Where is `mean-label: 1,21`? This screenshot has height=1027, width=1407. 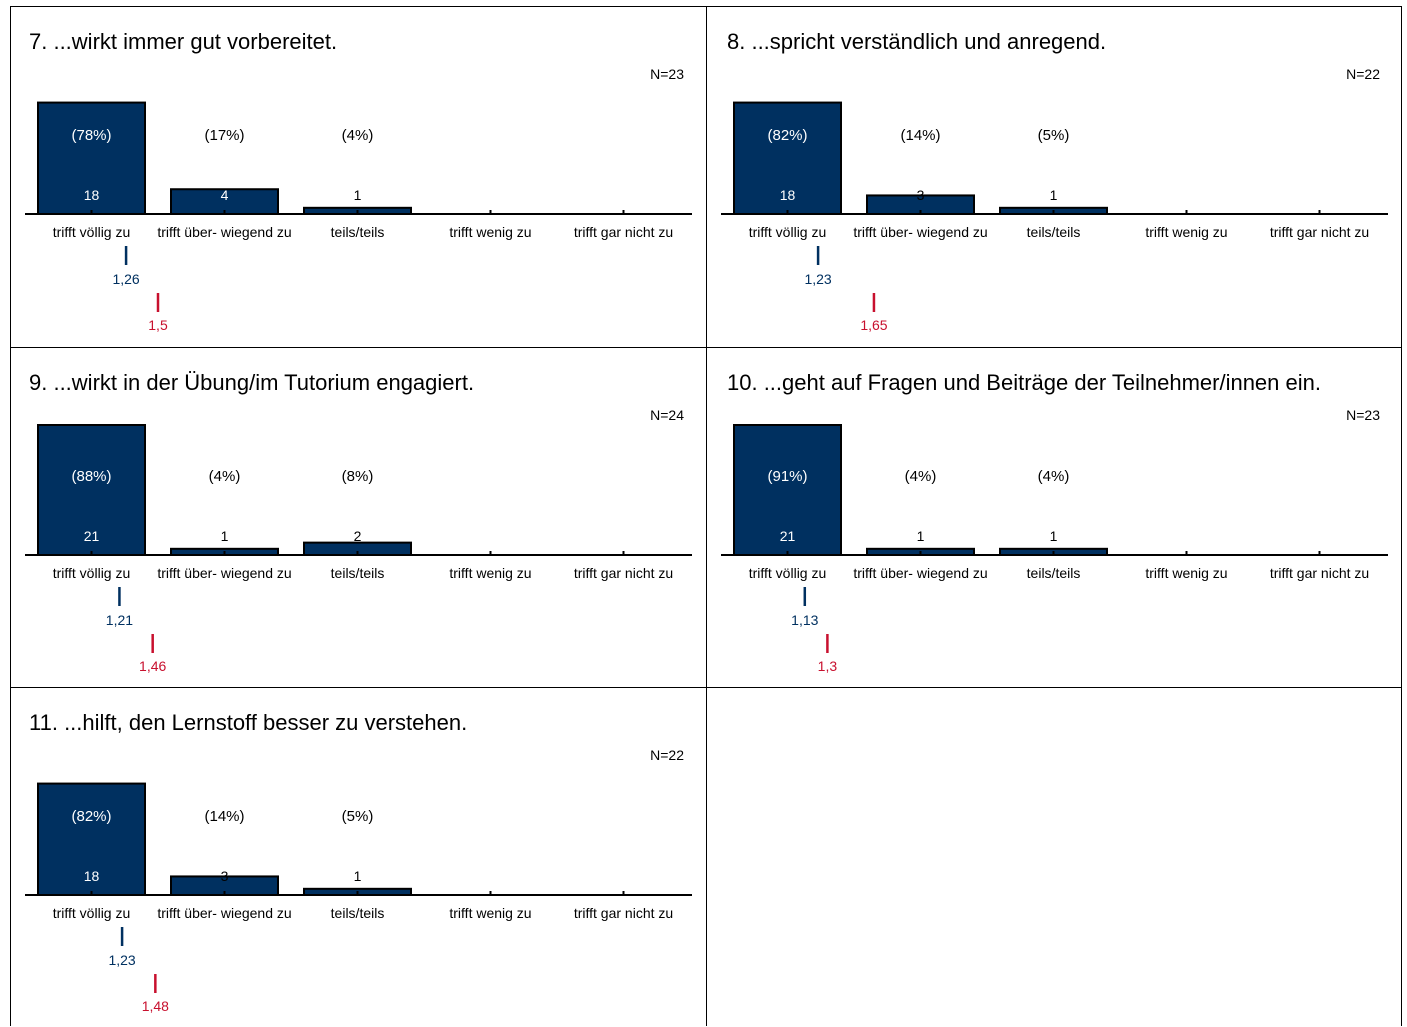 mean-label: 1,21 is located at coordinates (119, 620).